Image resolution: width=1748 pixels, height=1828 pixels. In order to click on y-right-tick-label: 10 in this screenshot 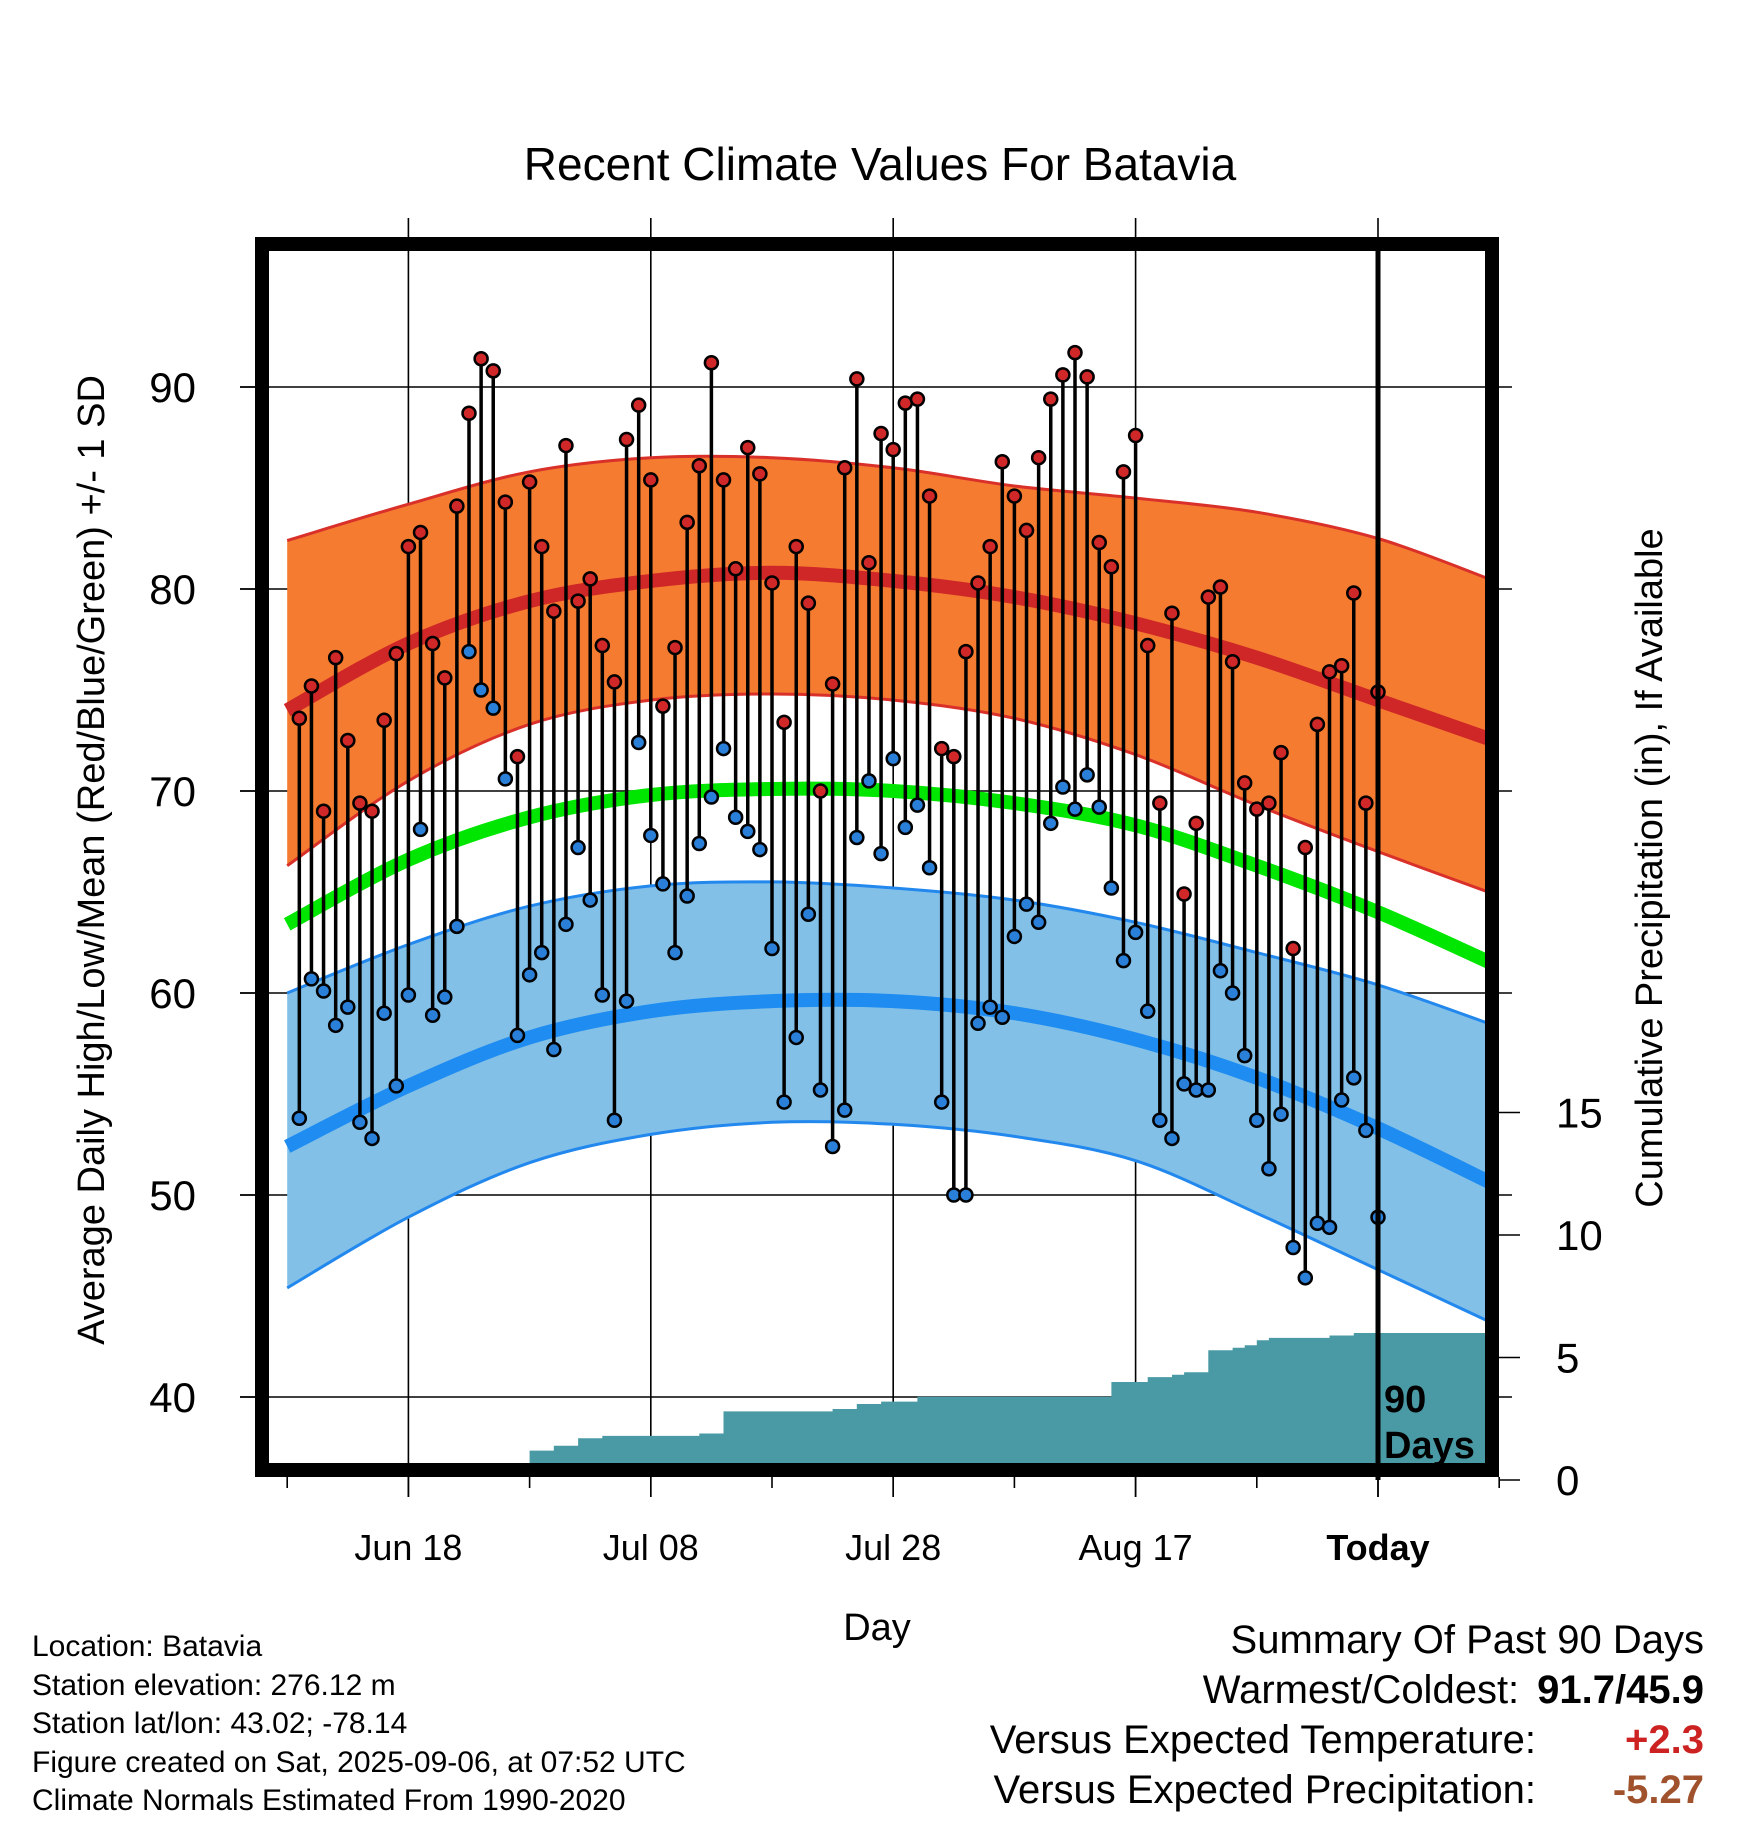, I will do `click(1579, 1235)`.